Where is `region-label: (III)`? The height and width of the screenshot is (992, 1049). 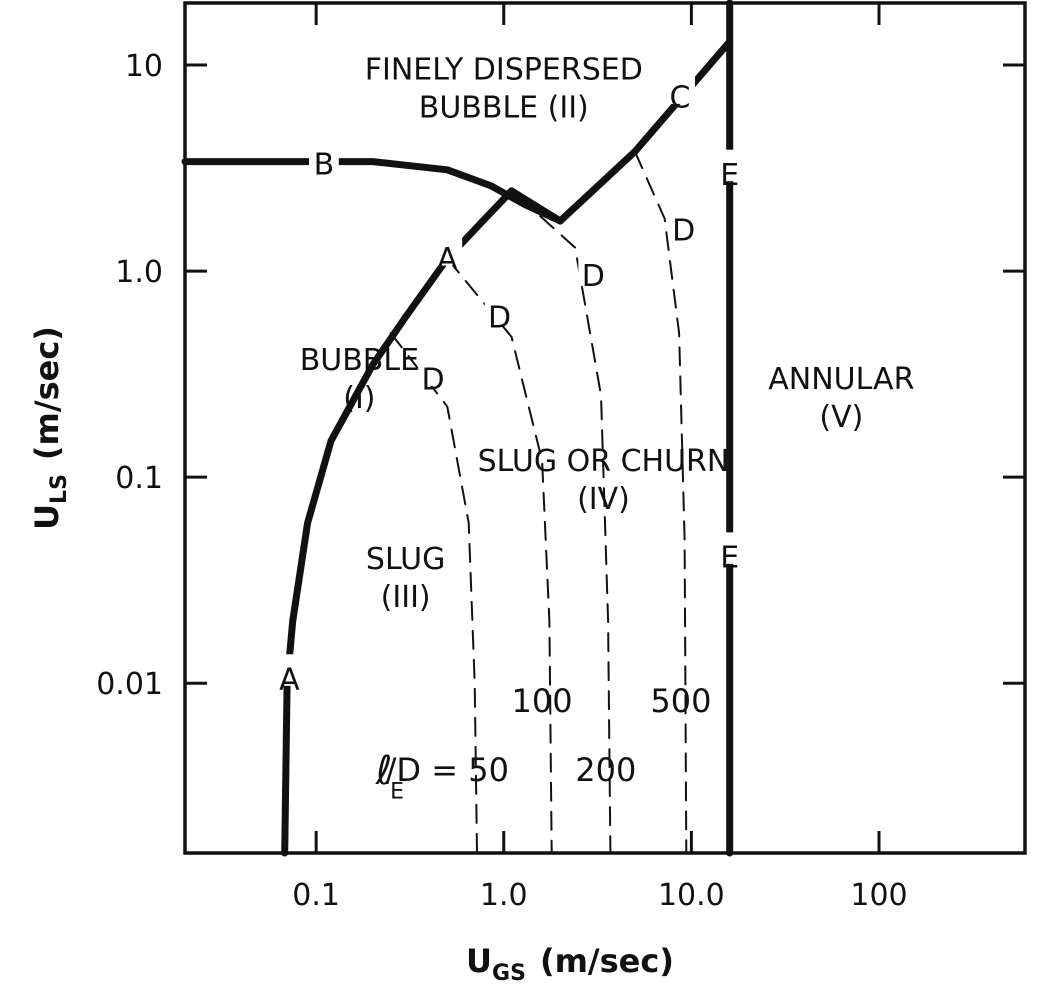 region-label: (III) is located at coordinates (406, 597).